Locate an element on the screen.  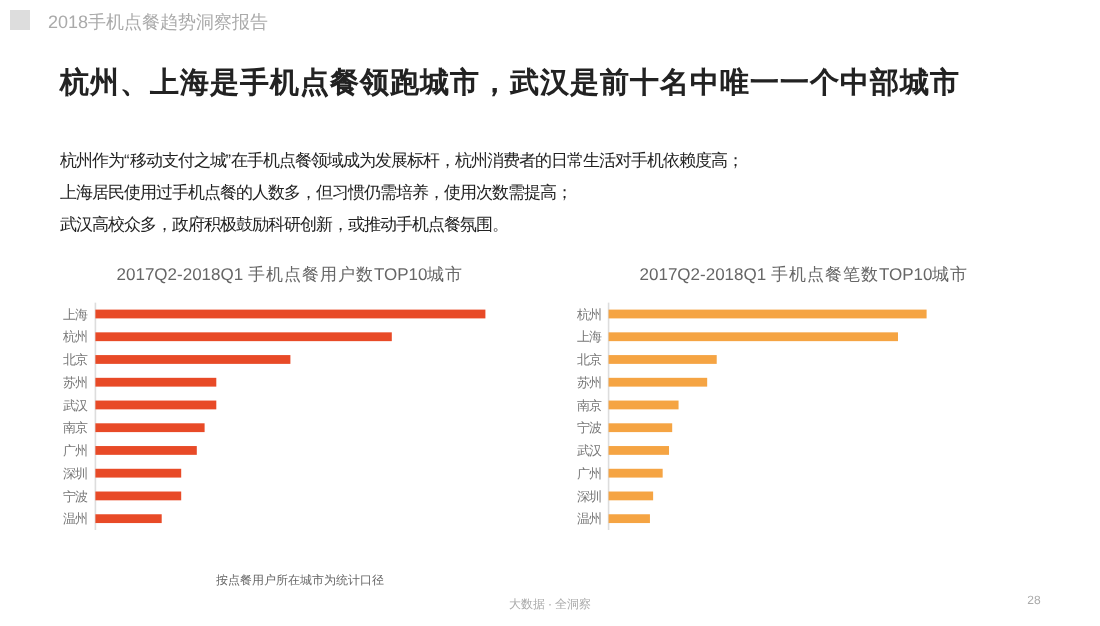
text: 杭州、上海是手机点餐领跑城市，武汉是前十名中唯一一个中部城市 is located at coordinates (509, 82).